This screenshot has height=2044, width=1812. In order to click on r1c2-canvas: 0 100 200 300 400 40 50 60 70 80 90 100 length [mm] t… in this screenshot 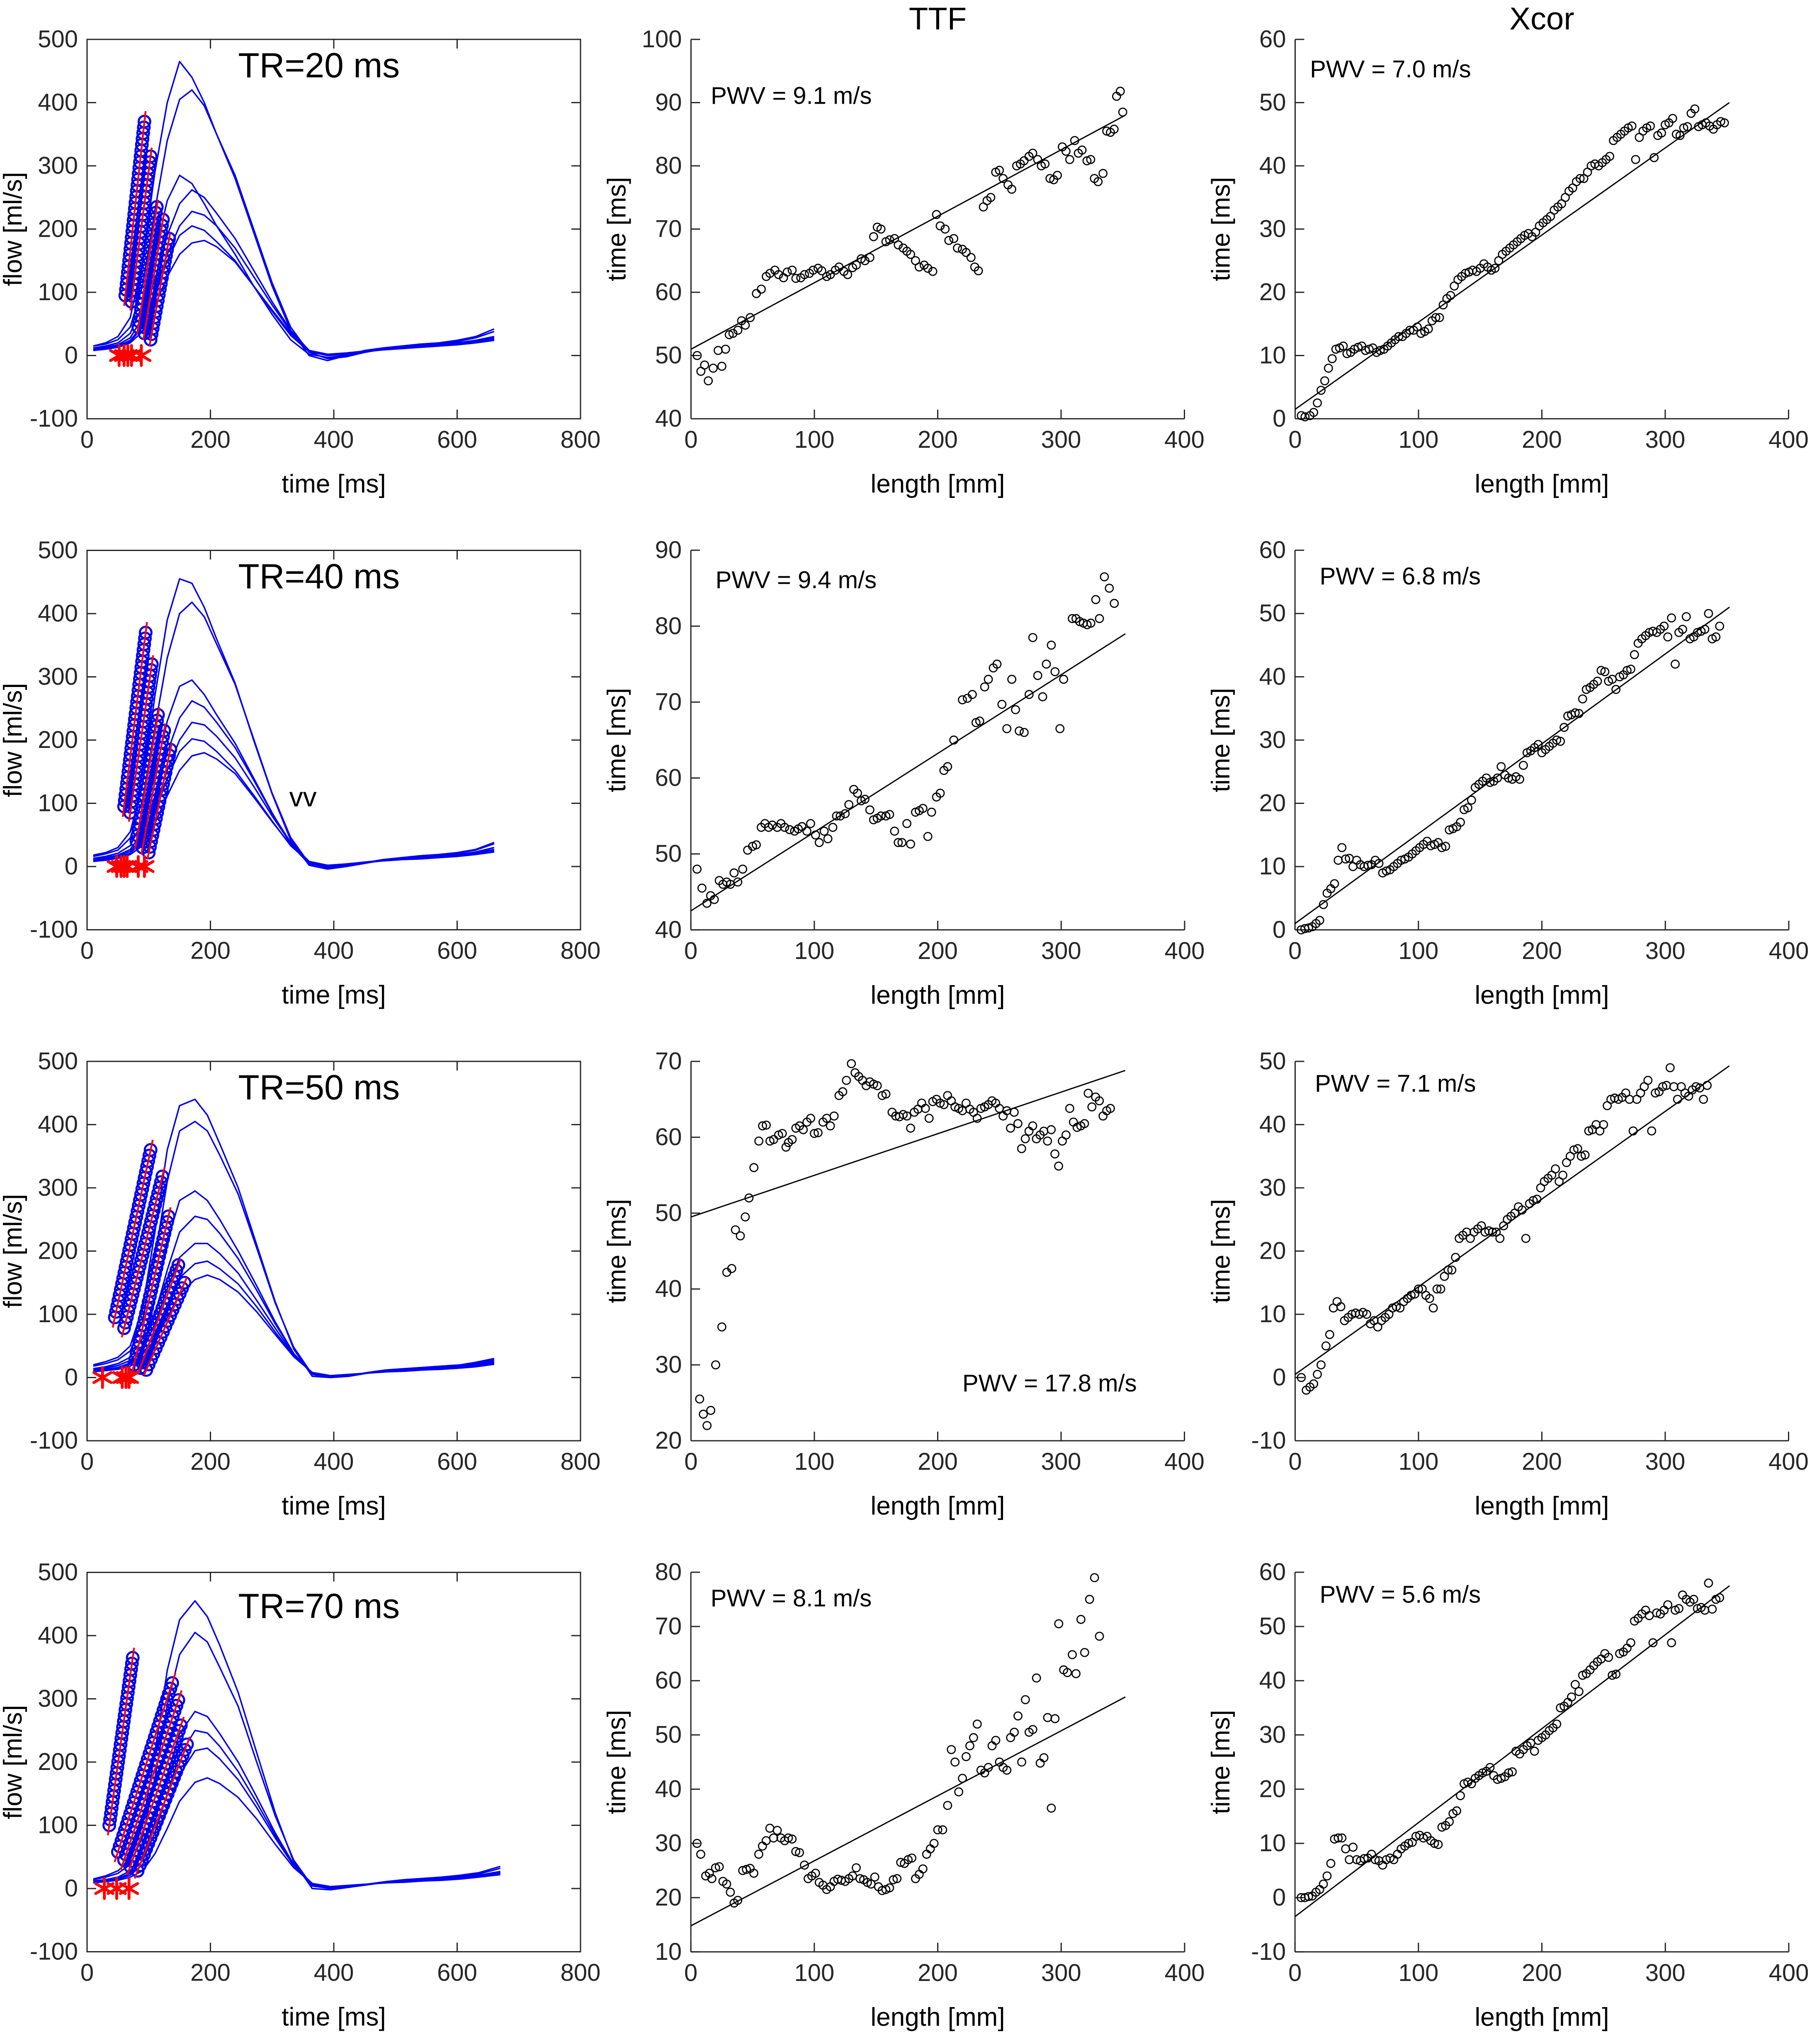, I will do `click(906, 255)`.